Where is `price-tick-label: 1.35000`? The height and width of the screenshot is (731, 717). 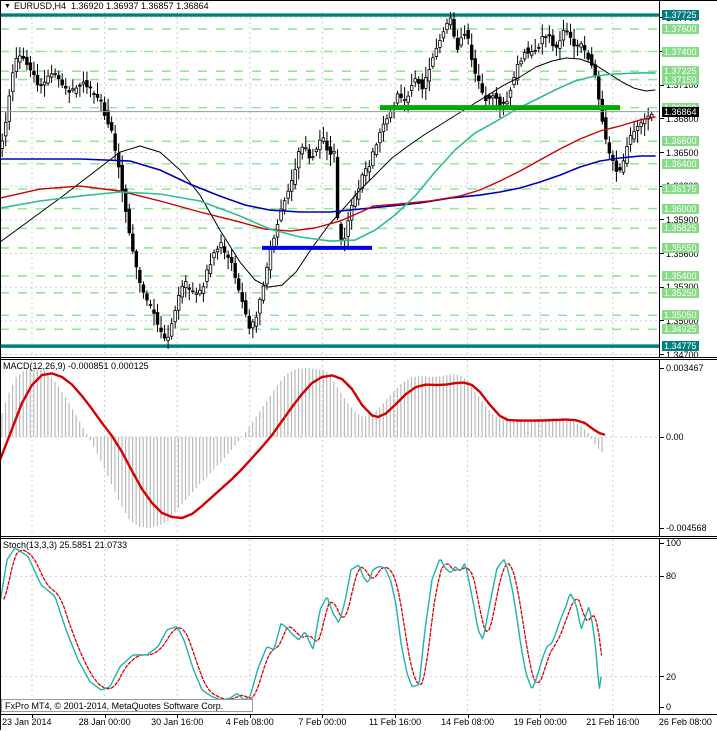 price-tick-label: 1.35000 is located at coordinates (682, 320).